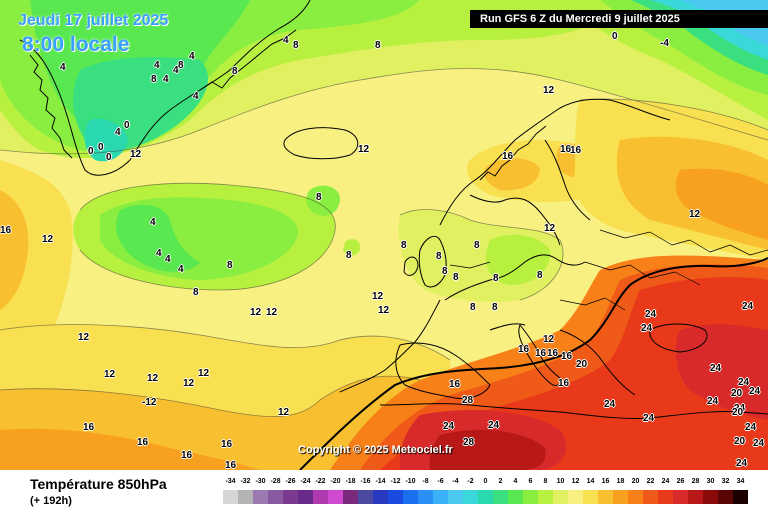 This screenshot has width=768, height=512. What do you see at coordinates (515, 481) in the screenshot?
I see `scale-tick-label: 4` at bounding box center [515, 481].